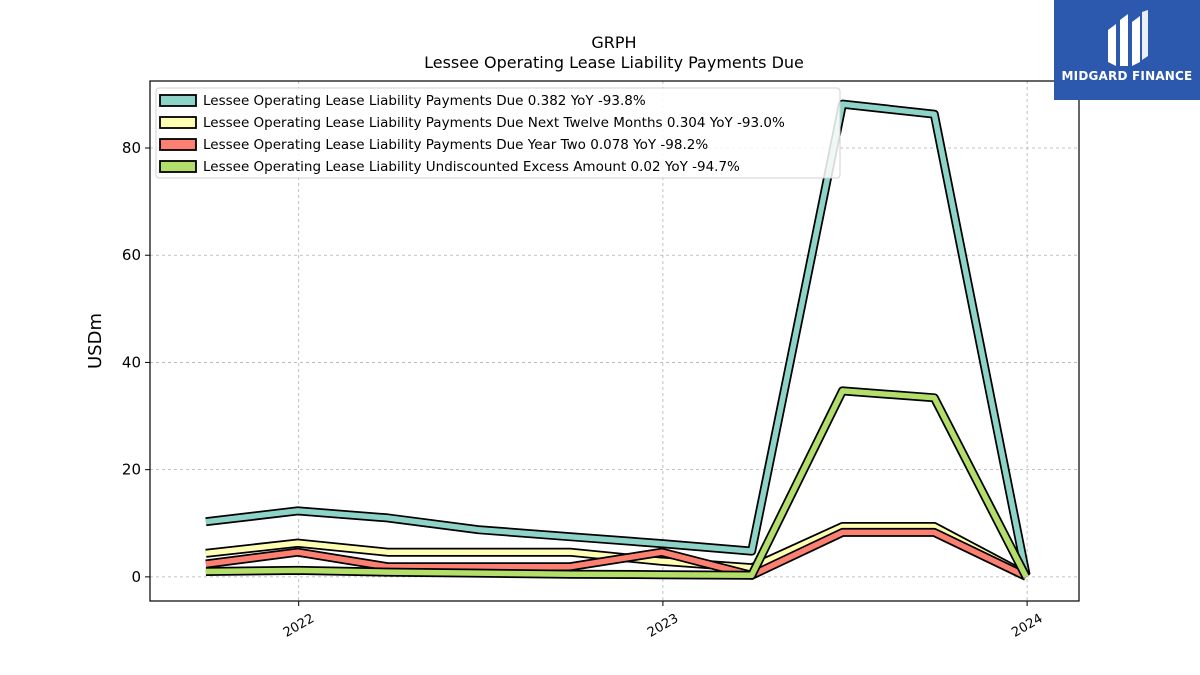 The image size is (1200, 675). What do you see at coordinates (1127, 76) in the screenshot?
I see `brand-name: MIDGARD FINANCE` at bounding box center [1127, 76].